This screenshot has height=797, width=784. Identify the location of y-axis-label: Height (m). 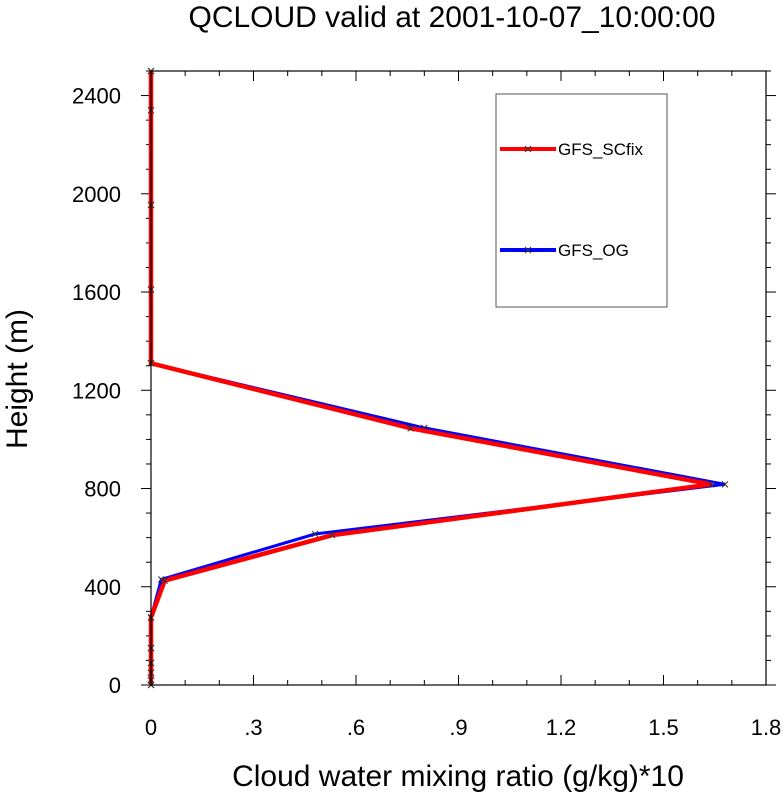
(17, 379).